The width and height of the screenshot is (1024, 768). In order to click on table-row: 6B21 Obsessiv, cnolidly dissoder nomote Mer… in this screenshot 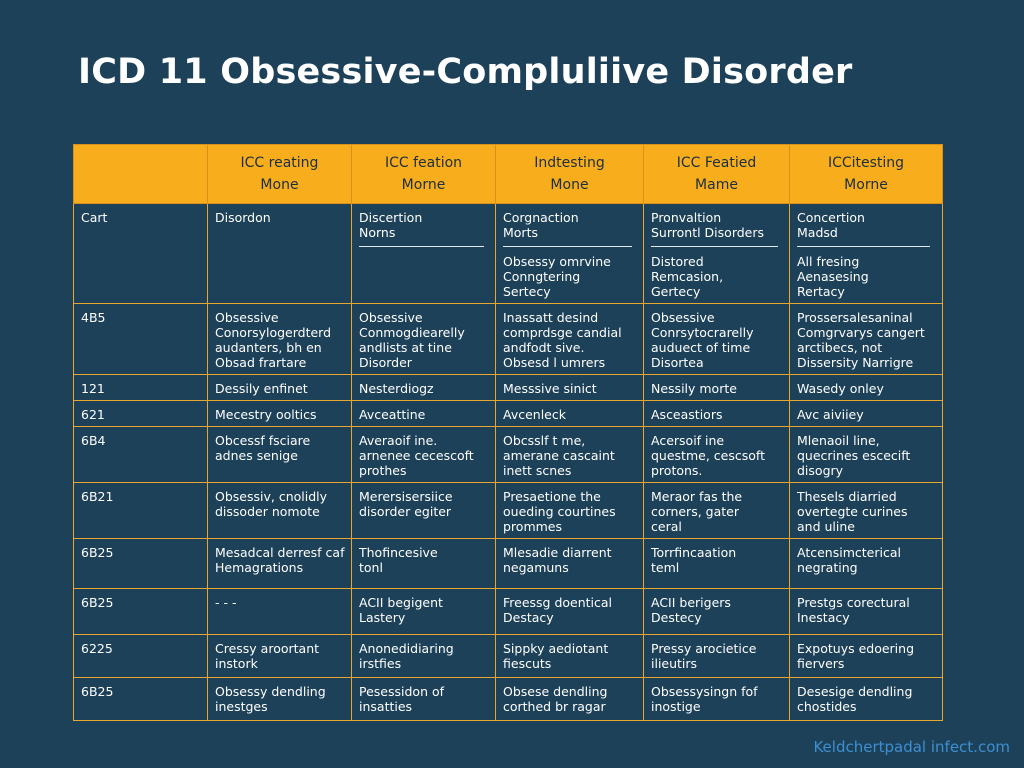, I will do `click(508, 510)`.